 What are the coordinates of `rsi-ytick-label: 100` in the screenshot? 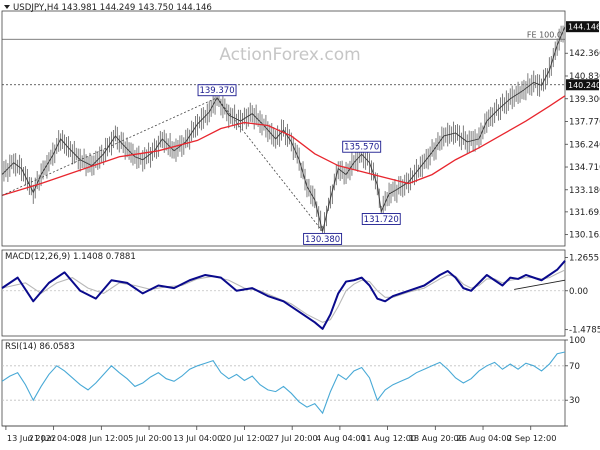 It's located at (577, 341).